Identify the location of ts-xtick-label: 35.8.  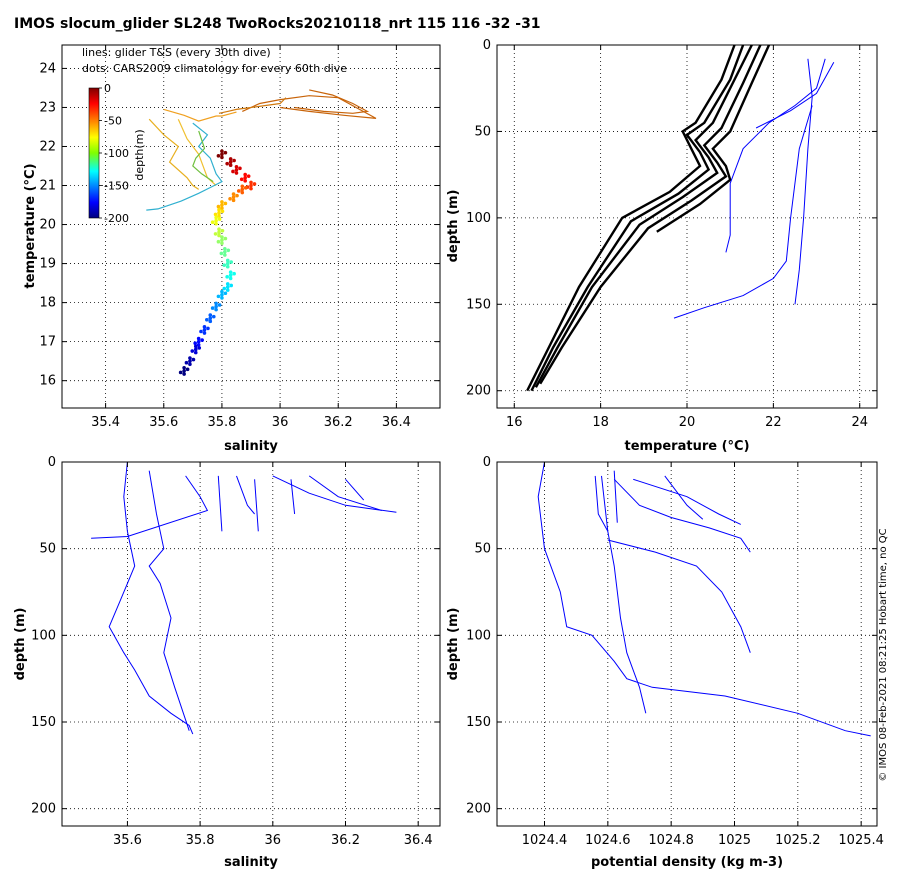
(221, 422).